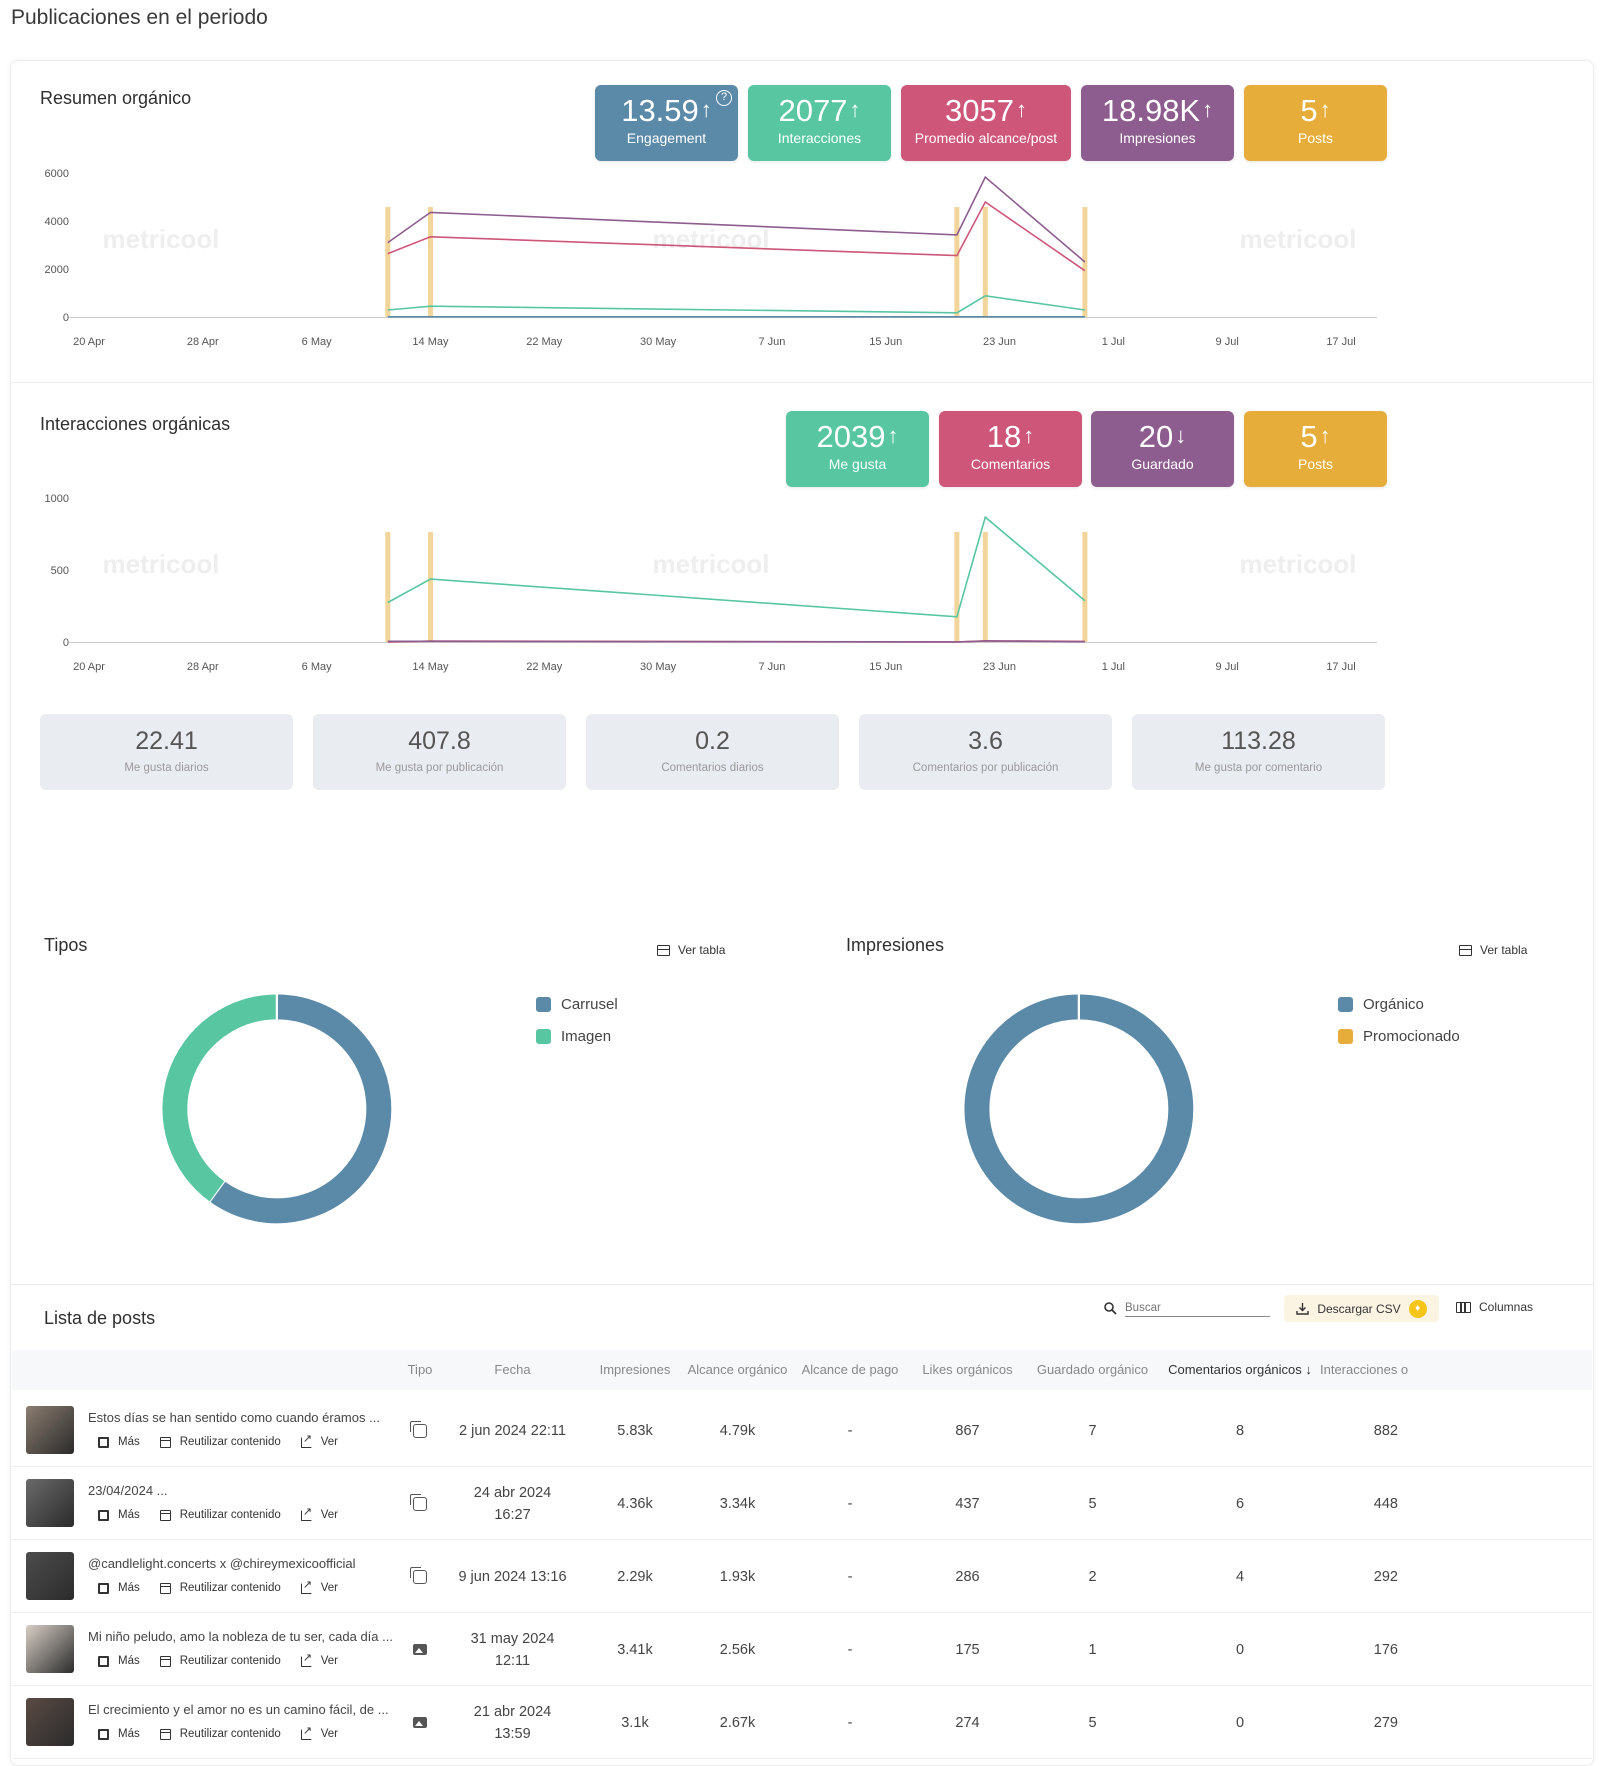 Image resolution: width=1602 pixels, height=1766 pixels. I want to click on kpi-posts: 5↑ Posts, so click(1315, 123).